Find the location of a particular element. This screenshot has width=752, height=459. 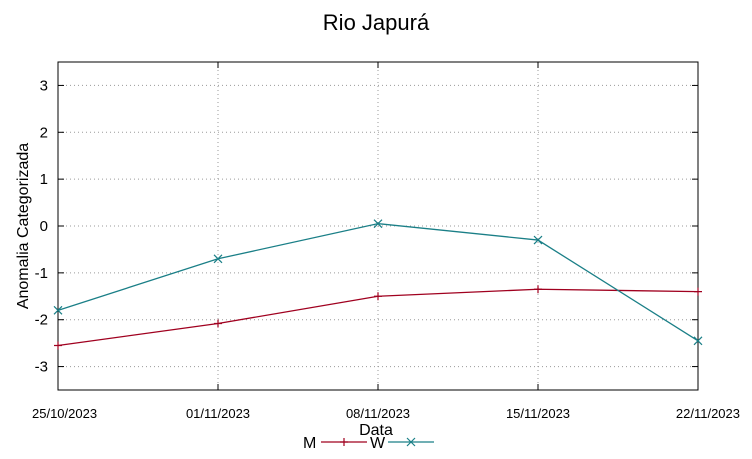

y-tick-label: -1 is located at coordinates (41, 273).